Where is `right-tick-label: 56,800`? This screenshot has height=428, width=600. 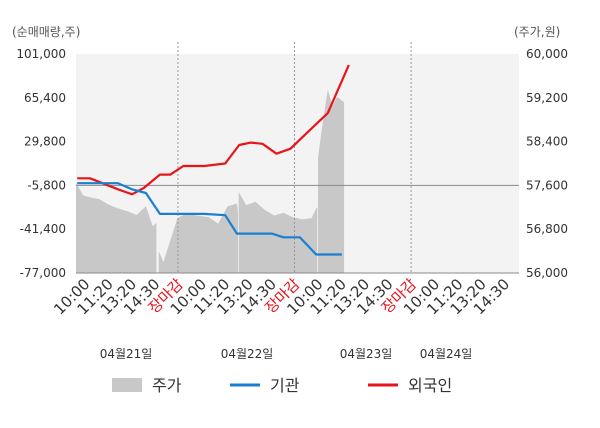 right-tick-label: 56,800 is located at coordinates (547, 229).